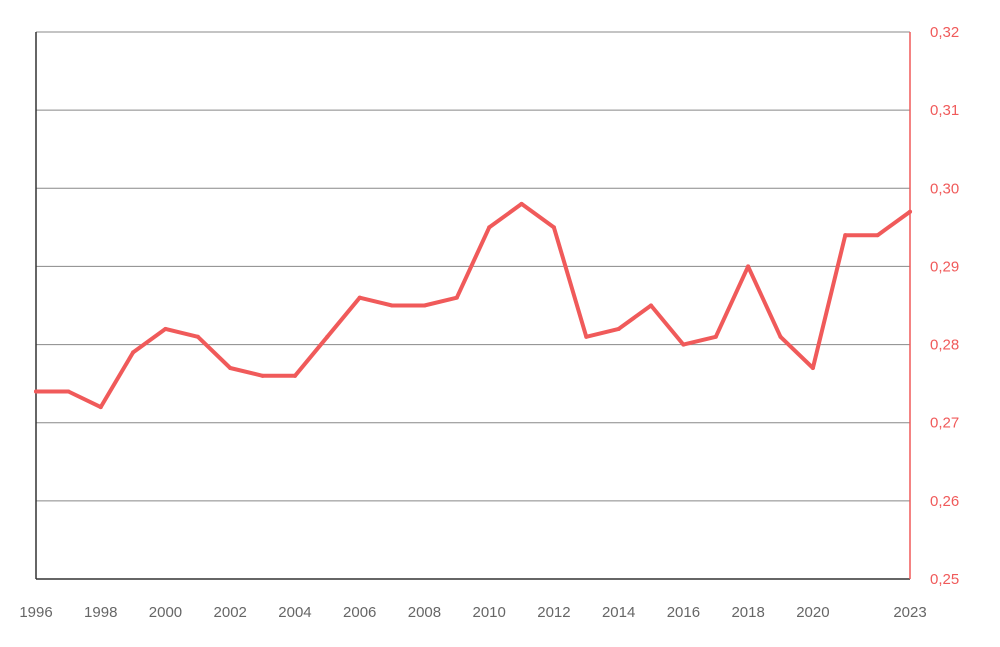  What do you see at coordinates (944, 306) in the screenshot?
I see `y-axis-tick-labels: 0,25 0,26 0,27 0,28 0,29 0,30 0,31 0,32` at bounding box center [944, 306].